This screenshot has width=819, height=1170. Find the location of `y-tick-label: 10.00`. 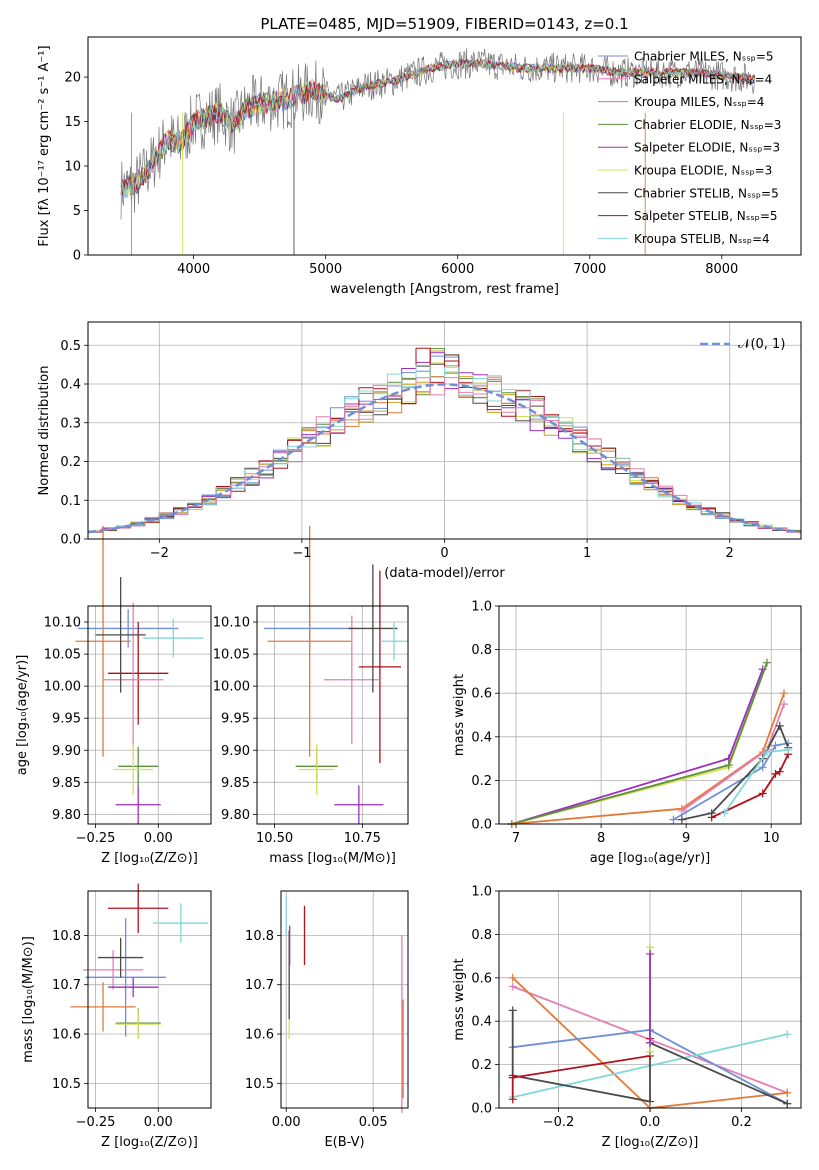

y-tick-label: 10.00 is located at coordinates (231, 687).